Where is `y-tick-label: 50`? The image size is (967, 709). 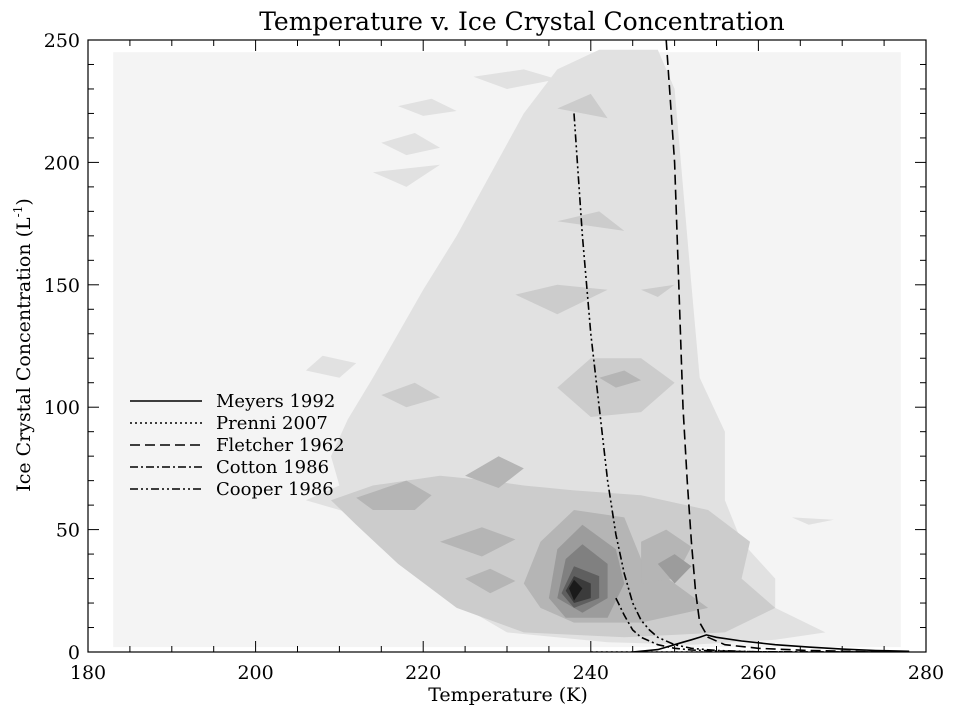
y-tick-label: 50 is located at coordinates (68, 531).